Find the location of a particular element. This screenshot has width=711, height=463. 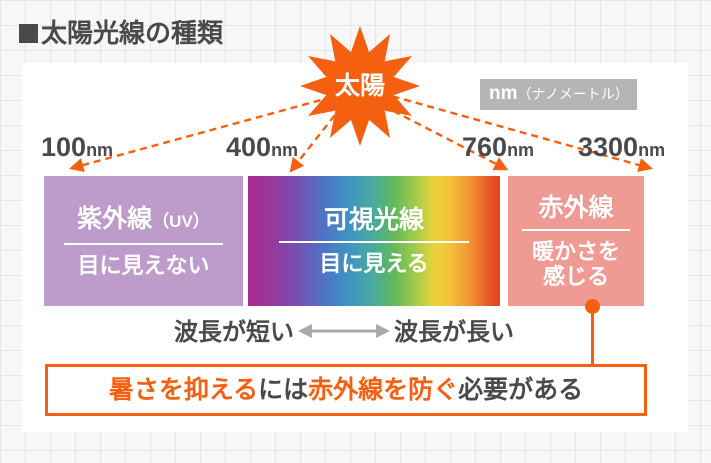

band-name-suffix: （UV） is located at coordinates (181, 221).